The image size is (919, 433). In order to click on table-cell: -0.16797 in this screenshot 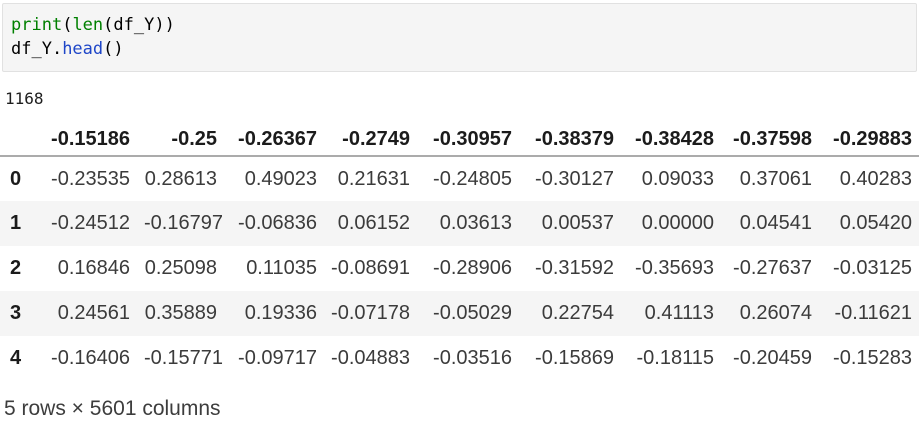, I will do `click(183, 223)`.